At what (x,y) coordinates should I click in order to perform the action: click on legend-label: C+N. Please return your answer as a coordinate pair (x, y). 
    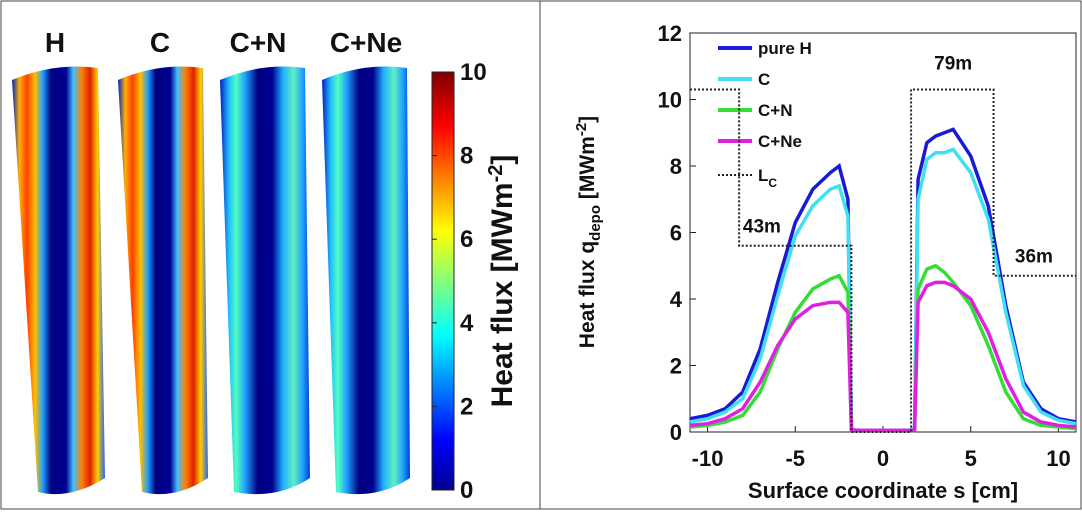
    Looking at the image, I should click on (775, 110).